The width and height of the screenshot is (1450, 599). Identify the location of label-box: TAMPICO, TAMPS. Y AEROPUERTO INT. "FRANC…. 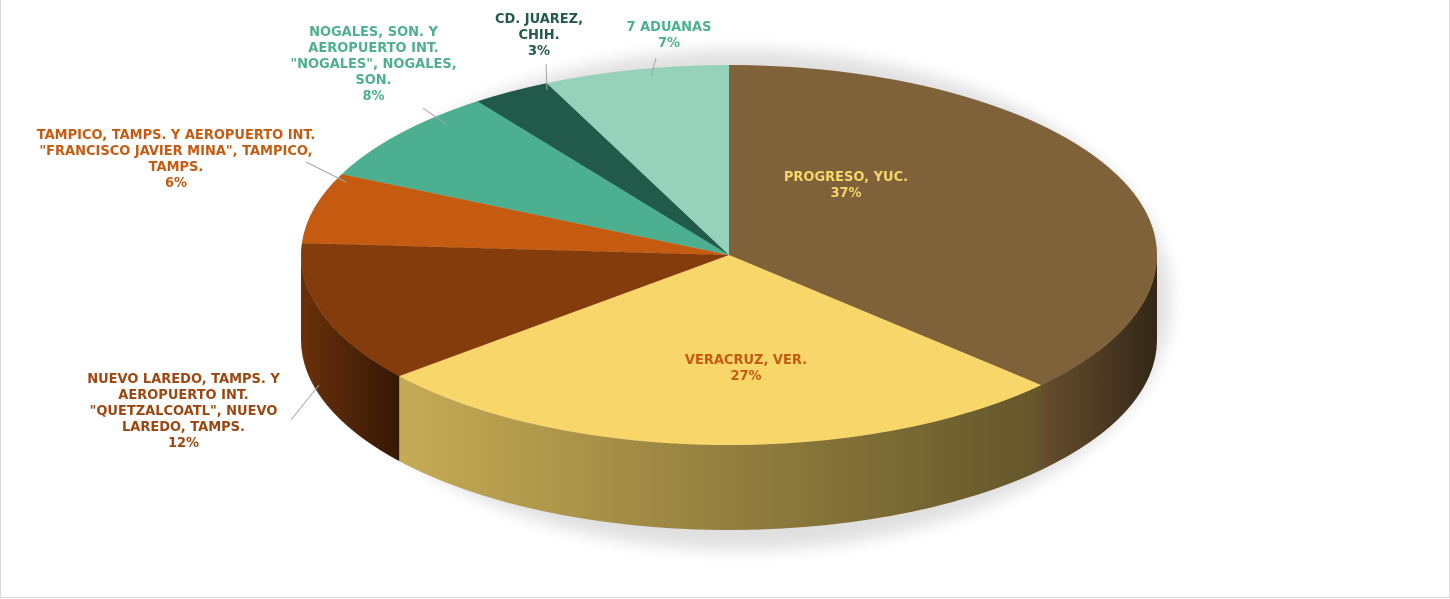
(176, 160).